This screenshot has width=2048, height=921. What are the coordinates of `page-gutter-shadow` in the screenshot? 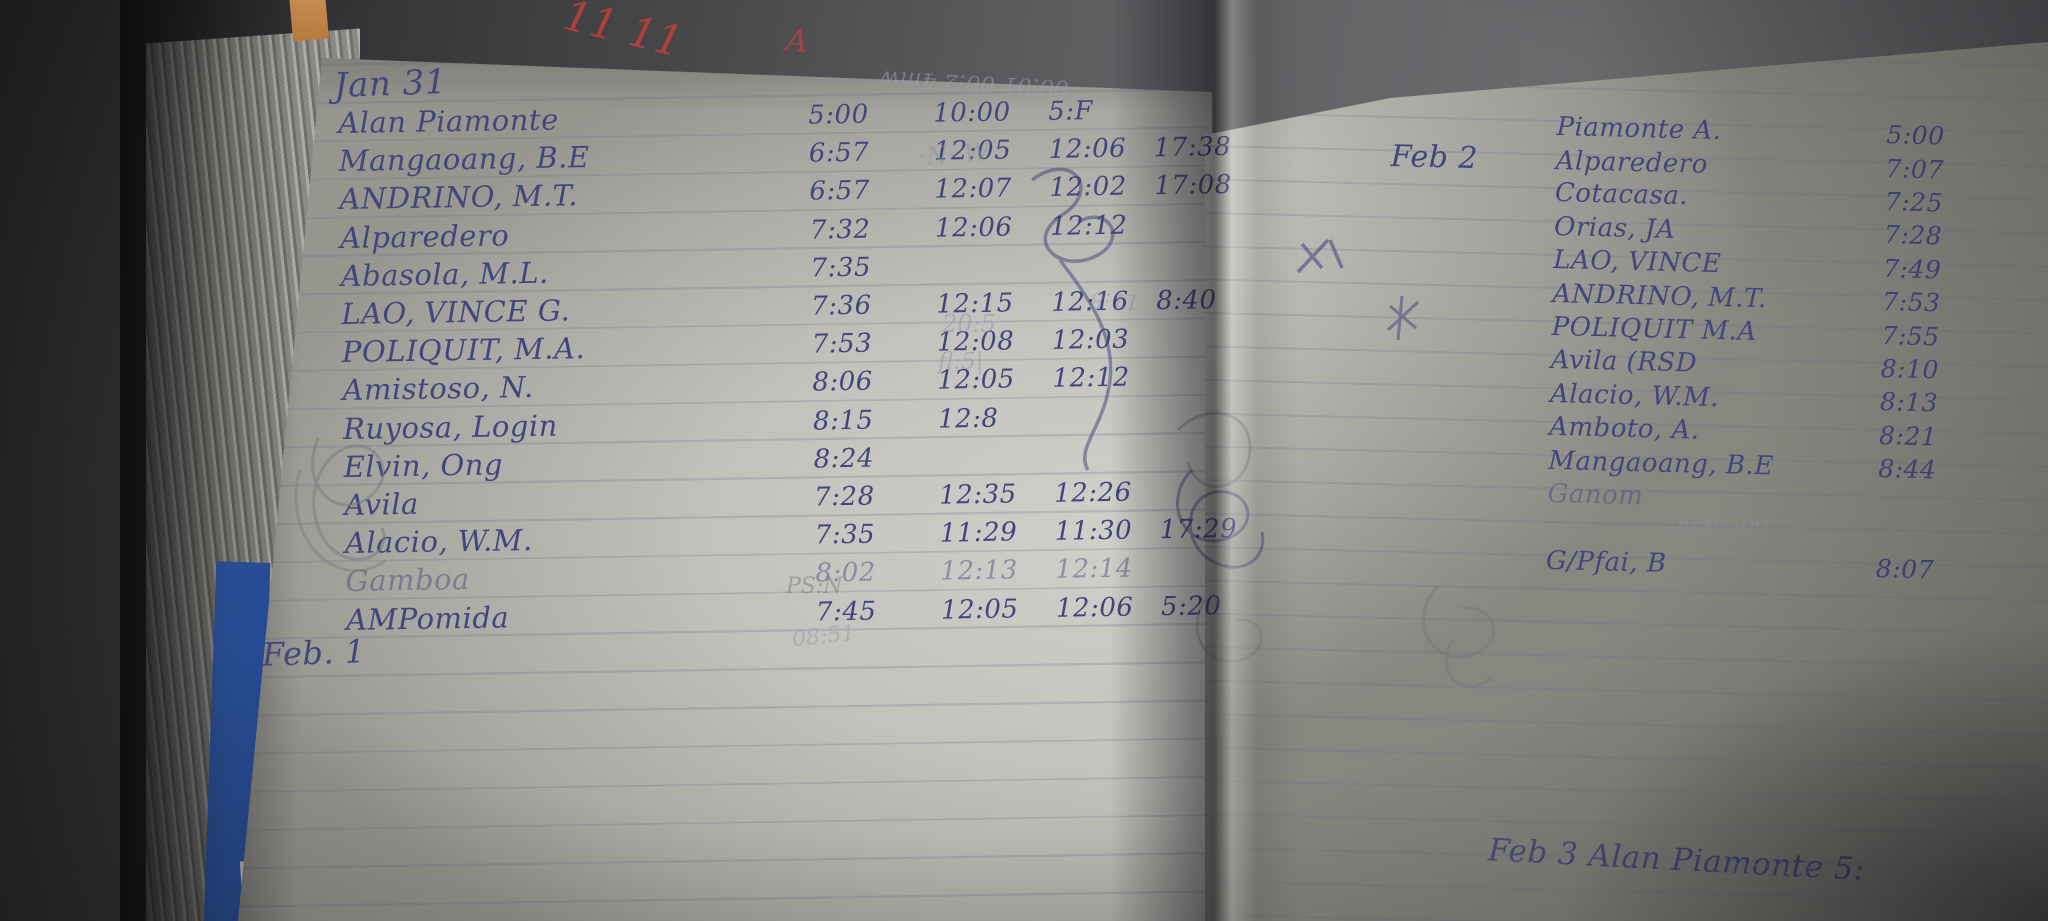 It's located at (1205, 460).